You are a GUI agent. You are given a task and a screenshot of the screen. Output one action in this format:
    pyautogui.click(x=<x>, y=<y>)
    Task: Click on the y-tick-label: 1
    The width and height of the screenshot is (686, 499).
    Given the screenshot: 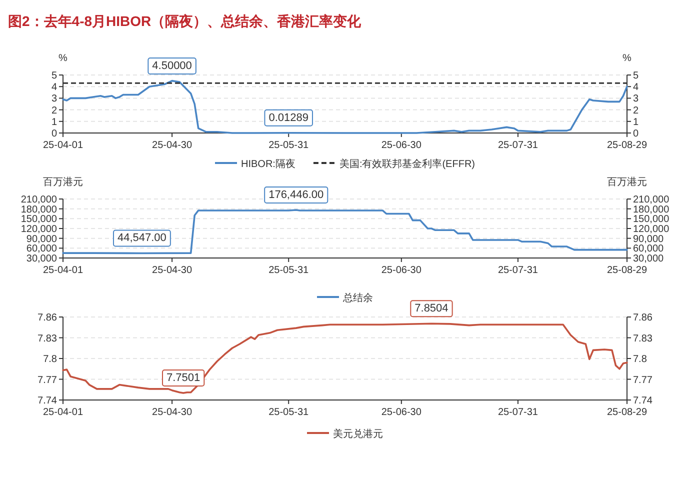 What is the action you would take?
    pyautogui.click(x=54, y=122)
    